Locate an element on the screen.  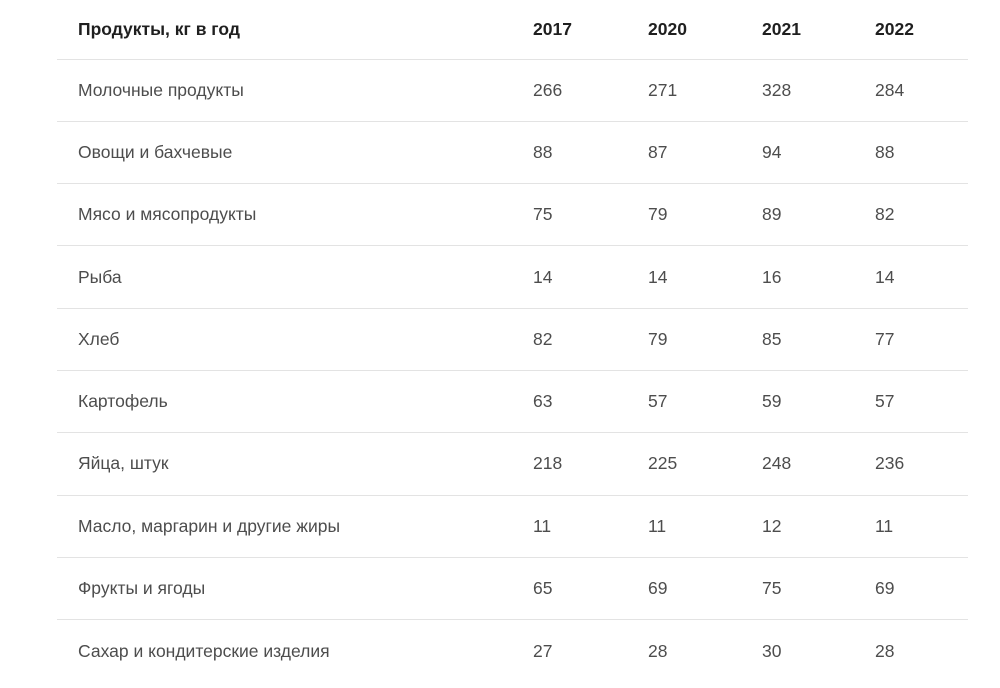
table-row: Овощи и бахчевые 88 87 94 88 is located at coordinates (512, 153).